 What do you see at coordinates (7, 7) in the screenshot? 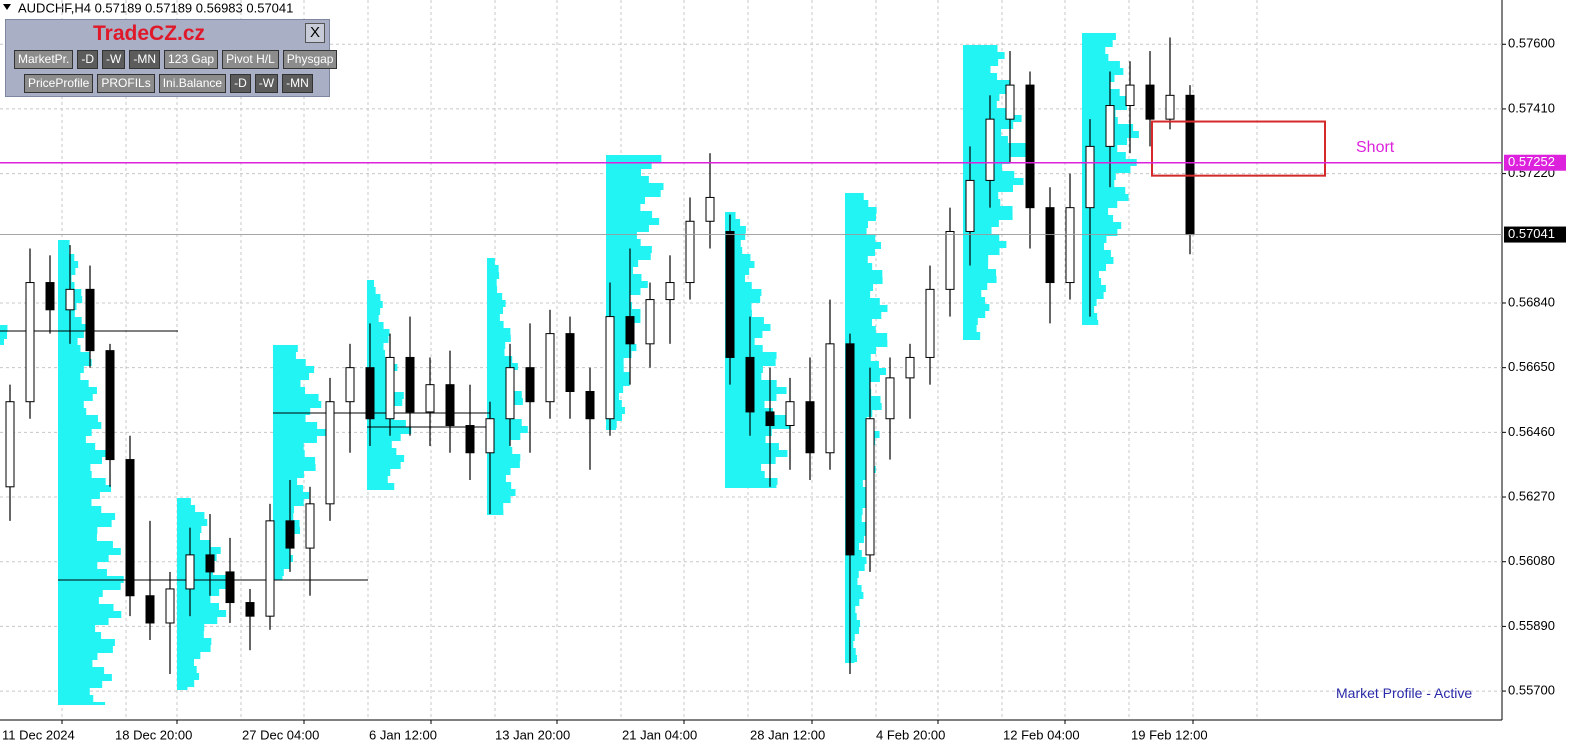
I see `menu-arrow` at bounding box center [7, 7].